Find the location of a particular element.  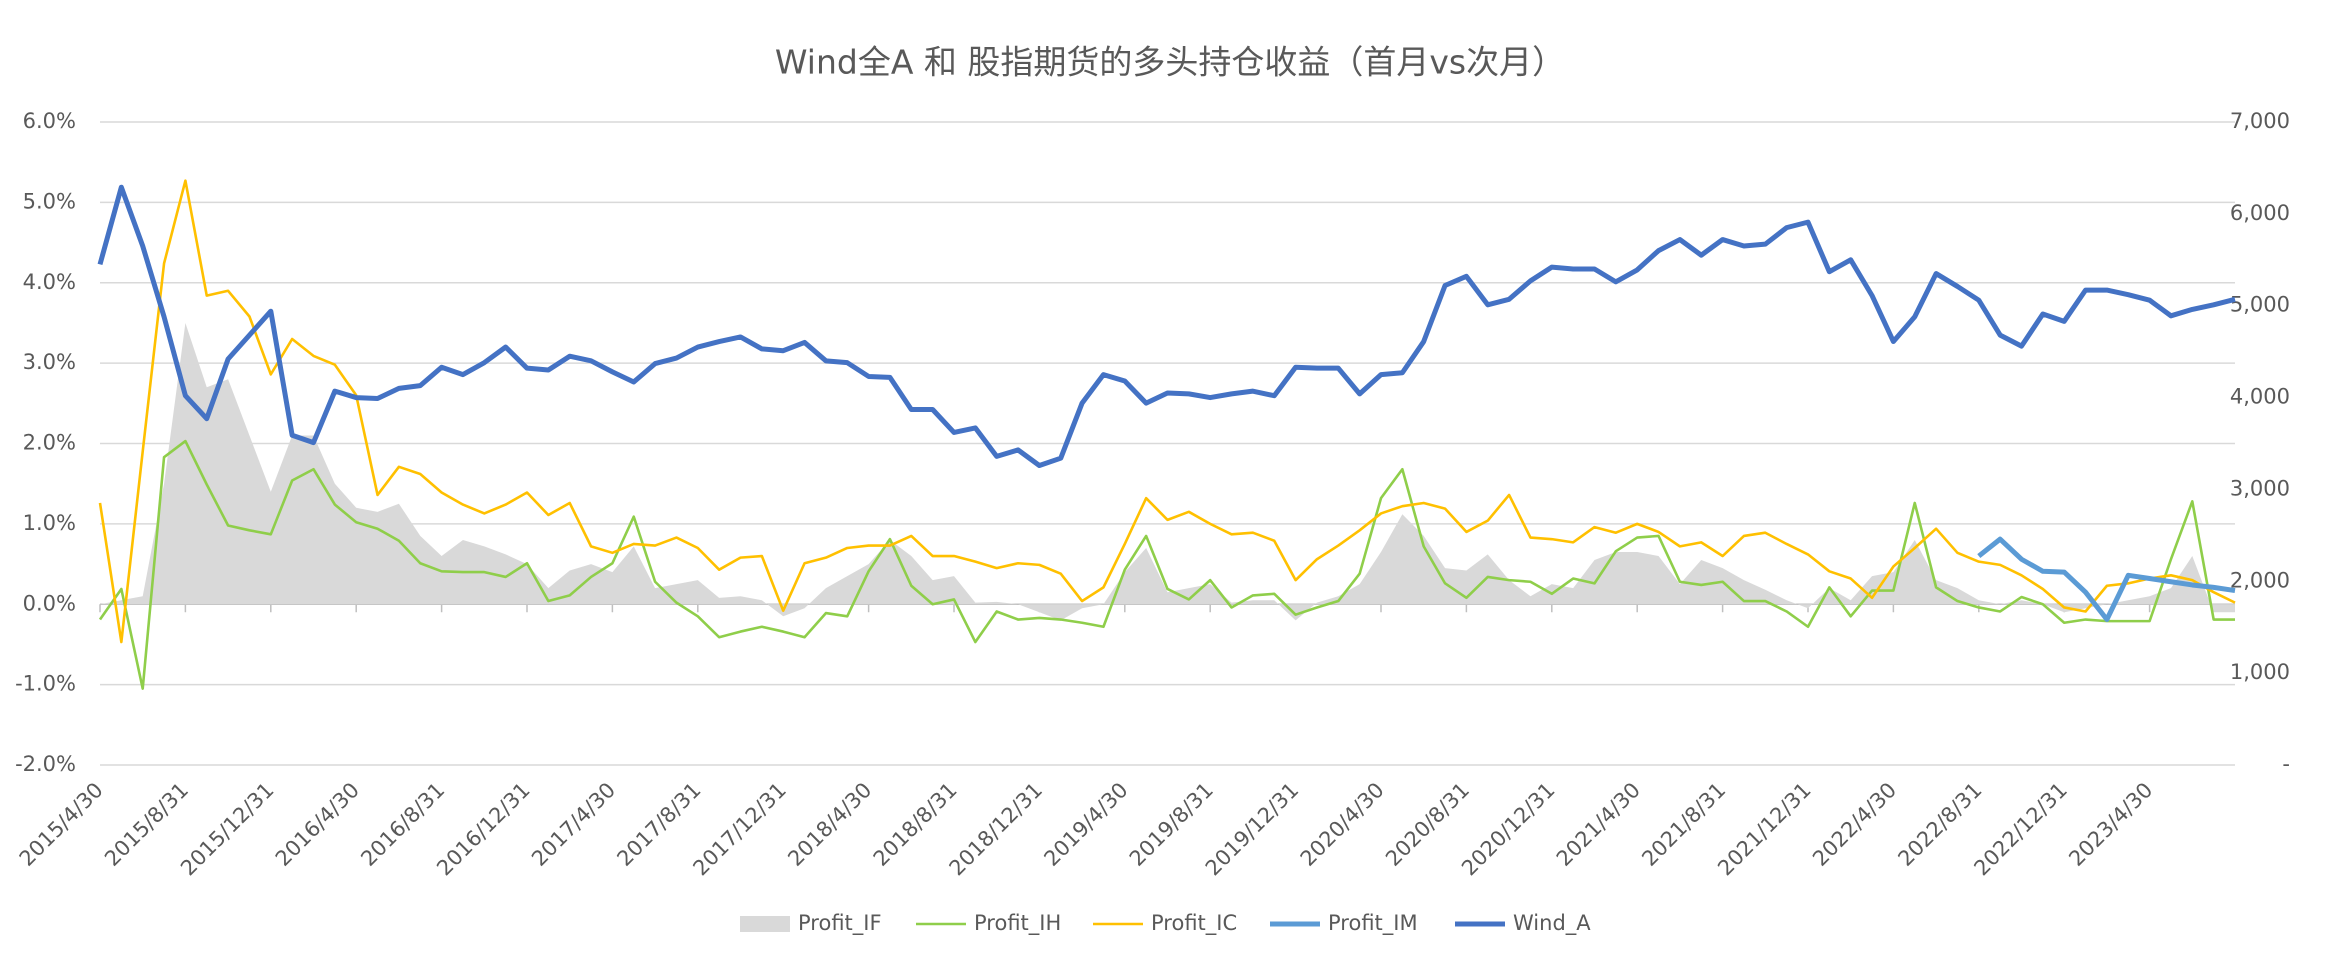

legend-label: Wind_A is located at coordinates (1552, 923).